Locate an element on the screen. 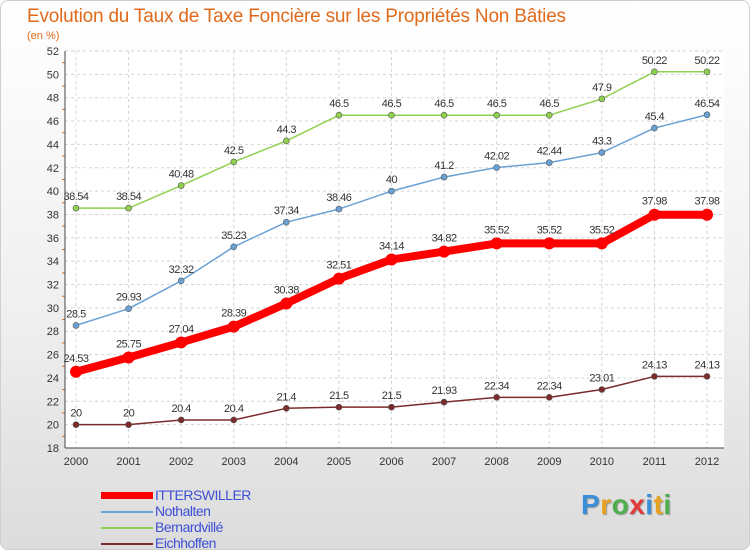  proxiti-logo: Proxiti is located at coordinates (626, 505).